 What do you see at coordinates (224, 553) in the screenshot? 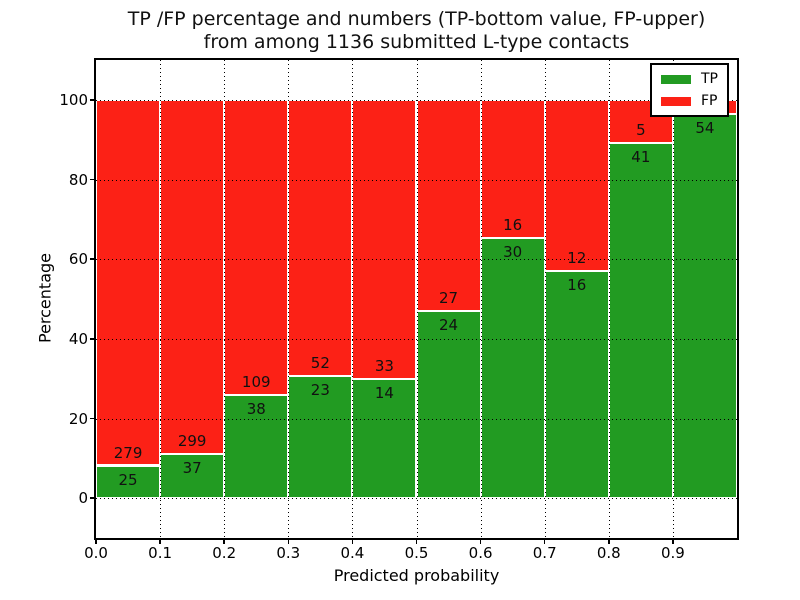
I see `x-tick-label: 0.2` at bounding box center [224, 553].